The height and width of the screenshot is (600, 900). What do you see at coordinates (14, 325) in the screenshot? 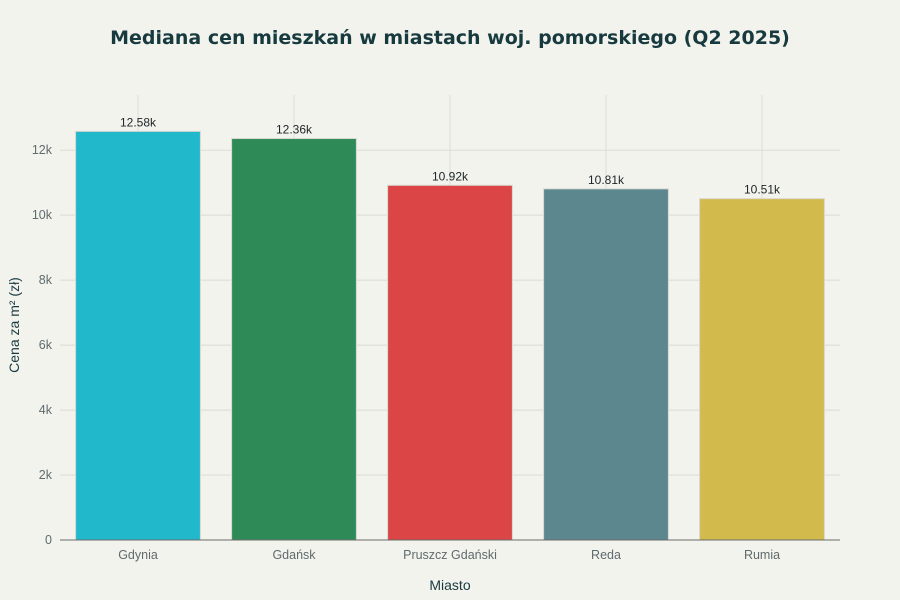
I see `y-axis-title: Cena za m² (zł)` at bounding box center [14, 325].